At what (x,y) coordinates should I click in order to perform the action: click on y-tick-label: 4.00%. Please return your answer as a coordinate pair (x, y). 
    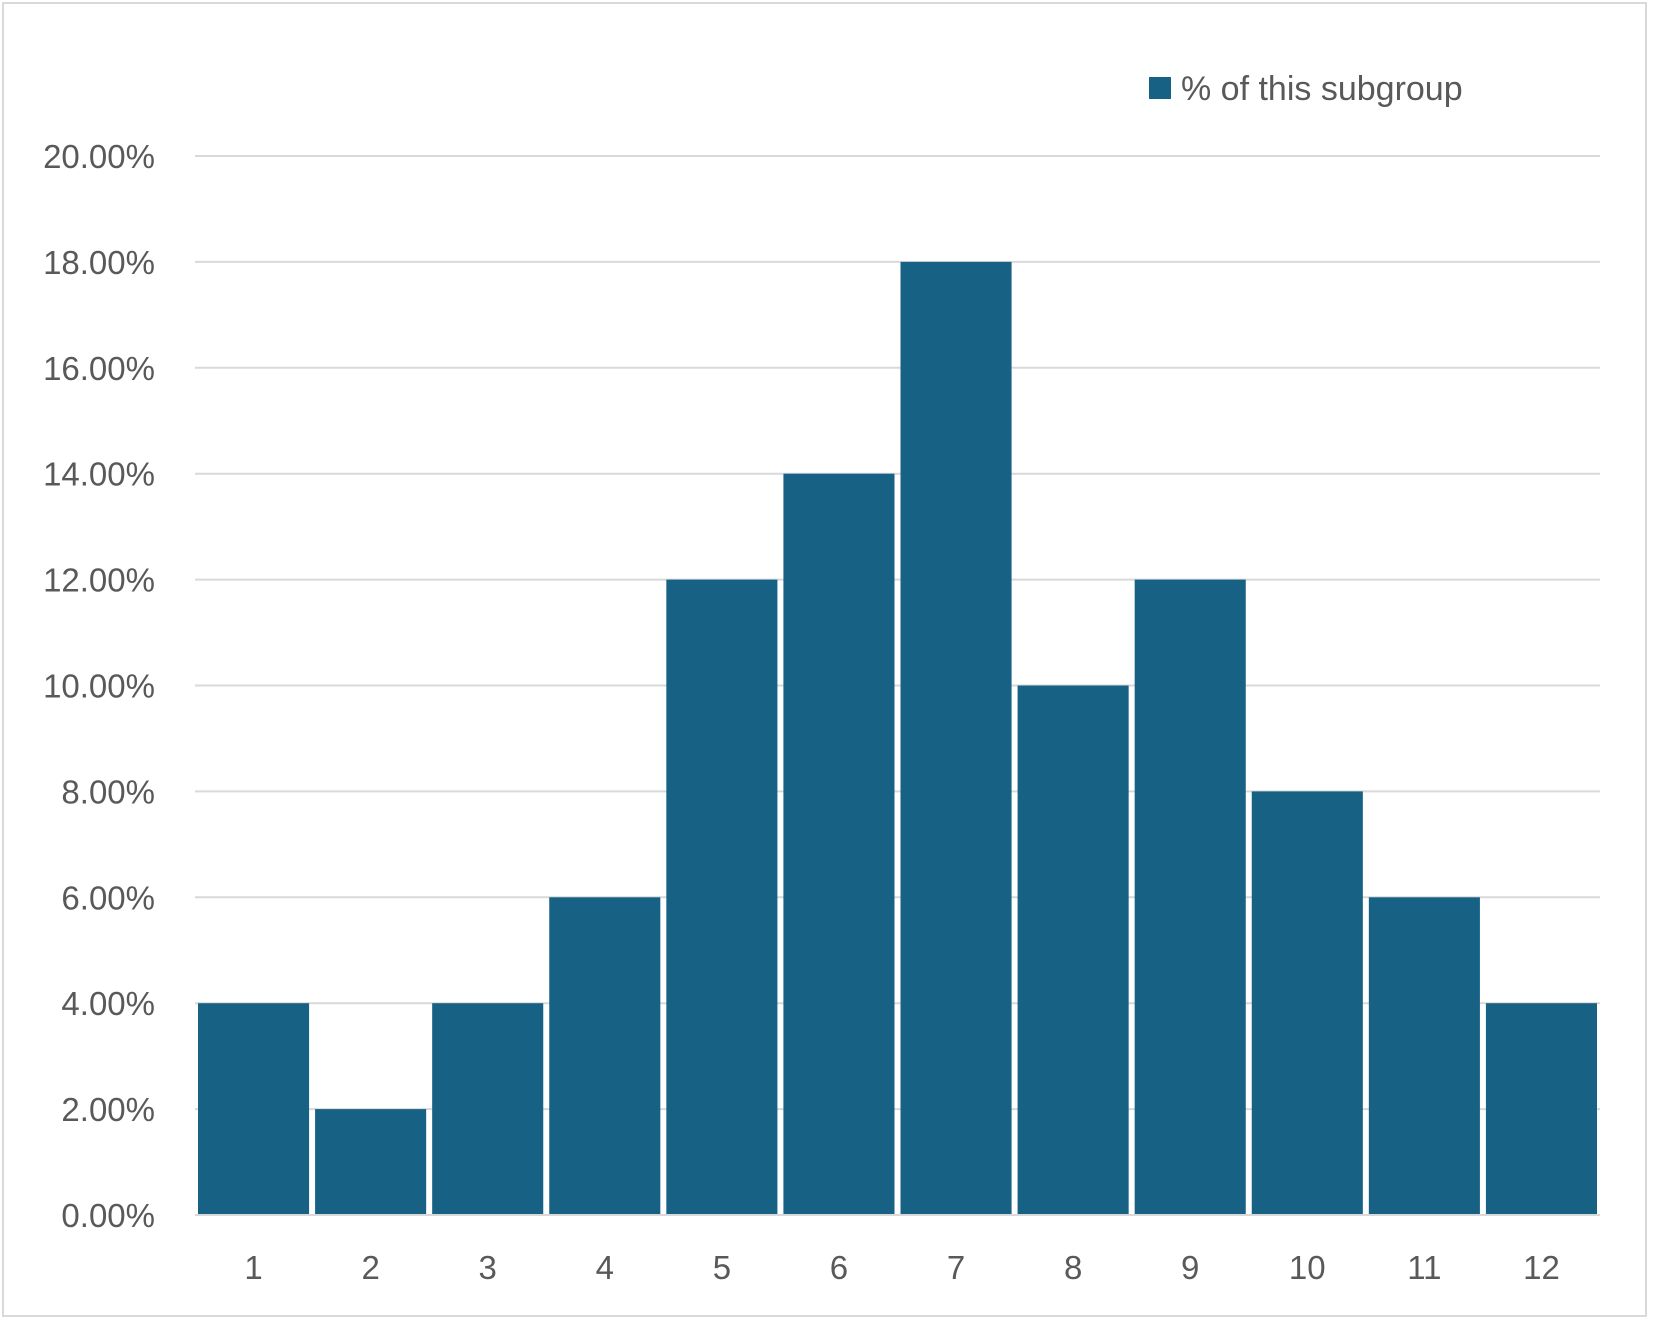
    Looking at the image, I should click on (108, 1003).